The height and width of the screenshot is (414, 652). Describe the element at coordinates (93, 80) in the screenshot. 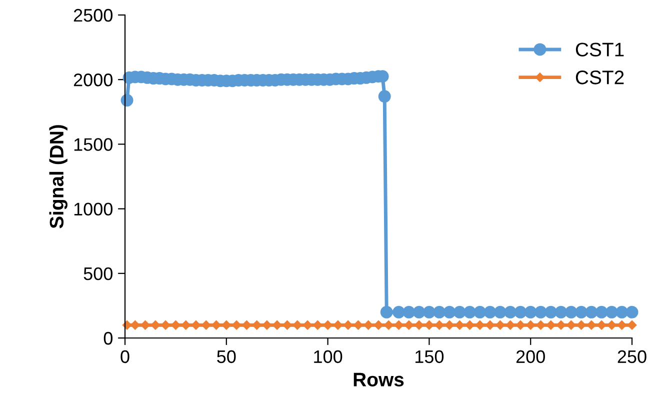

I see `y-tick-label: 2000` at that location.